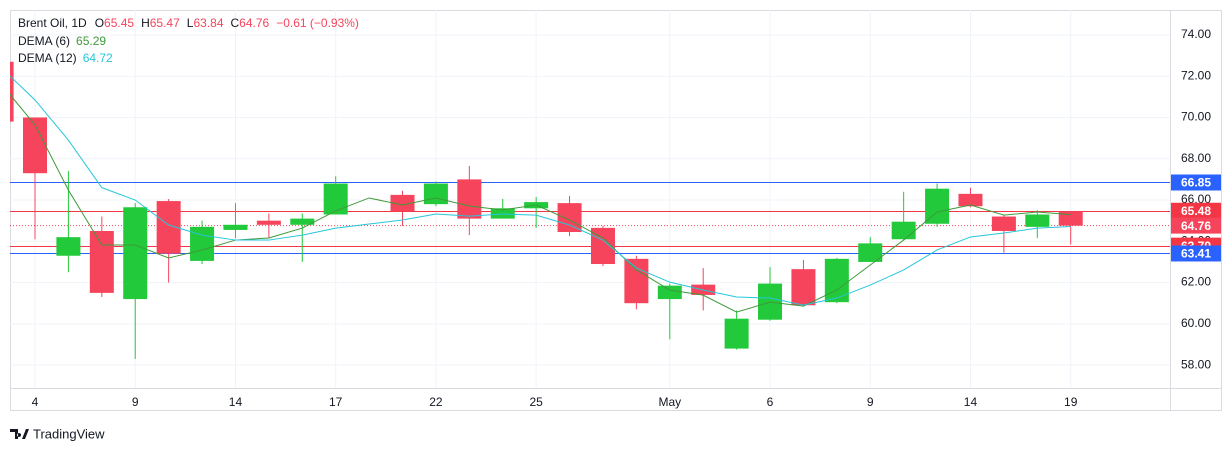 The image size is (1231, 452). I want to click on x-tick-label: 25, so click(536, 402).